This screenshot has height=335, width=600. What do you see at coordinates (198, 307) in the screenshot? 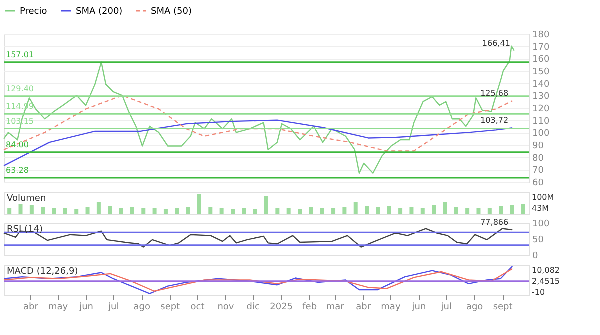
I see `x-tick-label: oct` at bounding box center [198, 307].